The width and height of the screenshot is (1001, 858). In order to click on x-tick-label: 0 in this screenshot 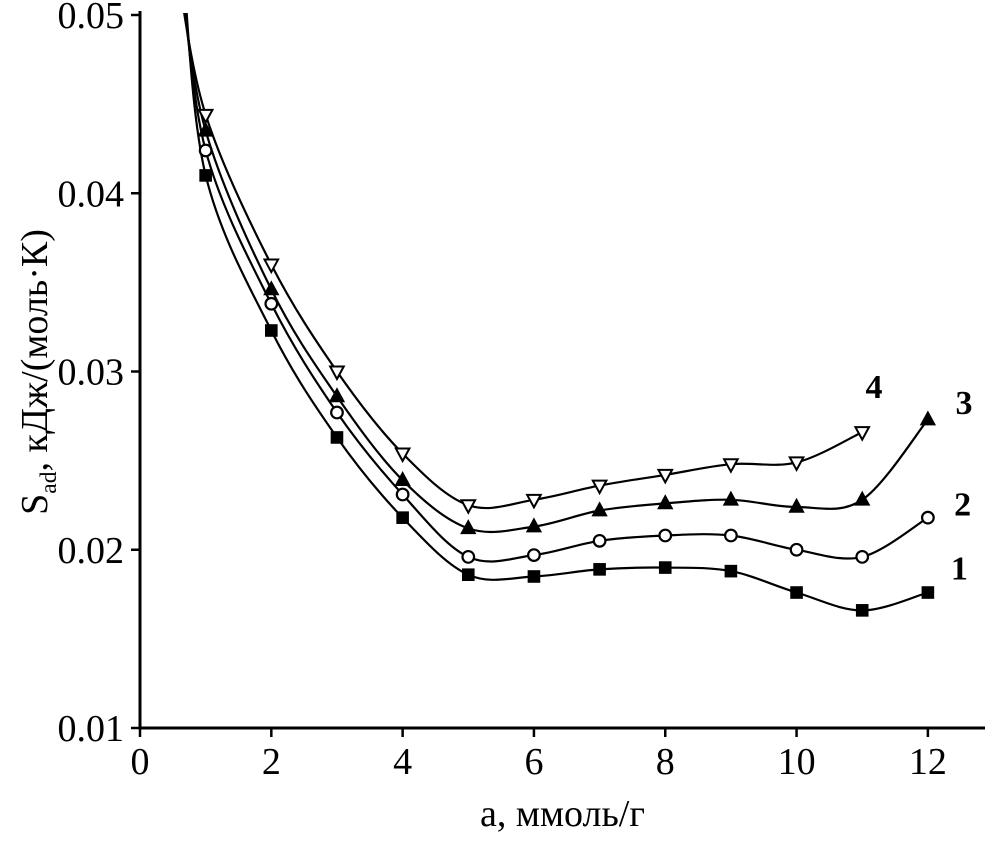, I will do `click(140, 762)`.